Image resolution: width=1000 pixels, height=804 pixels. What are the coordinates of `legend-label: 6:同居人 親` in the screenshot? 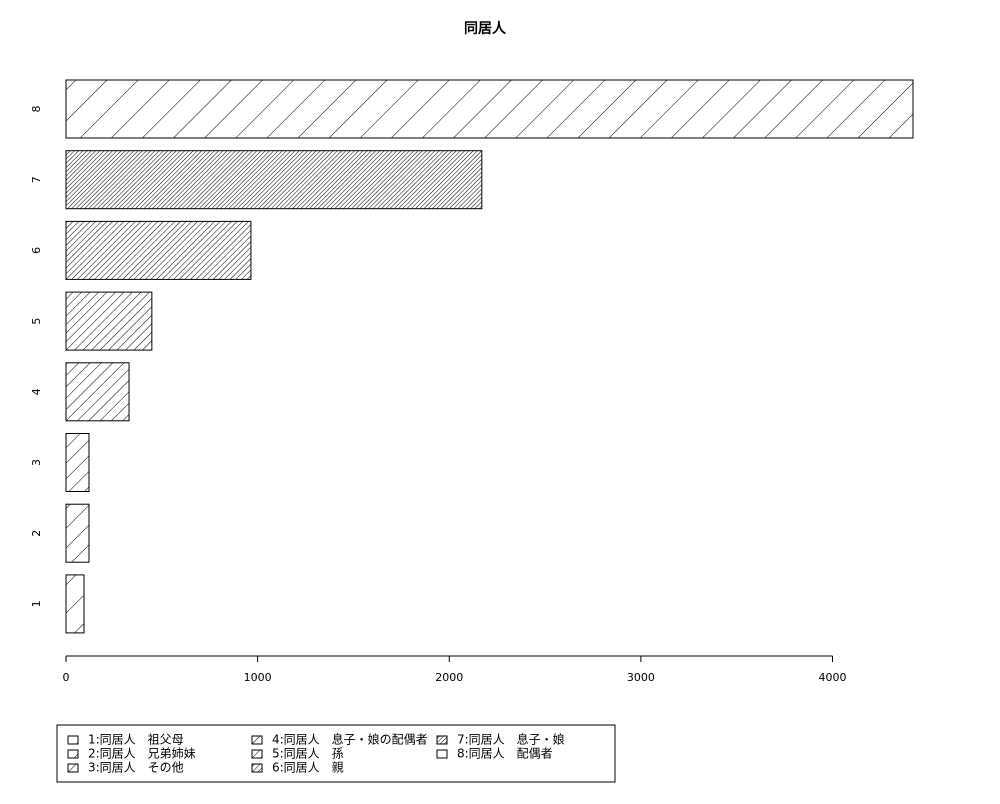 It's located at (308, 768).